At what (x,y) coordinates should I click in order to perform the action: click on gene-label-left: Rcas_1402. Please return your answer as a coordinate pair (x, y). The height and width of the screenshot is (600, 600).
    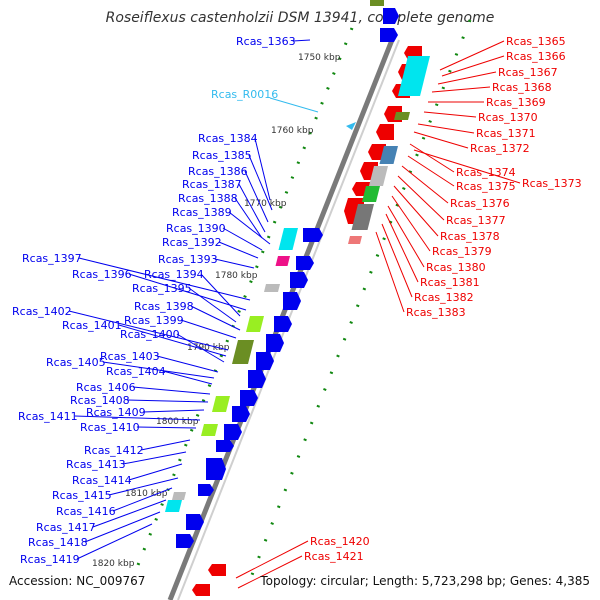
    Looking at the image, I should click on (42, 311).